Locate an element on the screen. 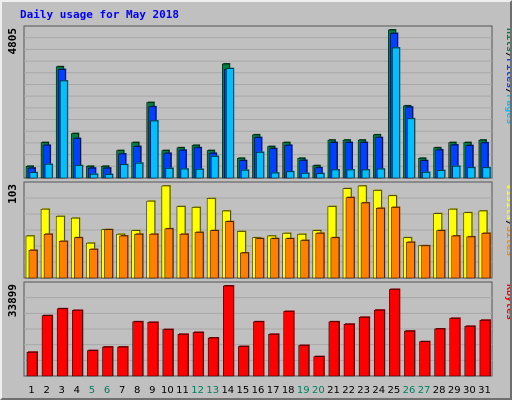  x-tick-day-23: 23 is located at coordinates (363, 390).